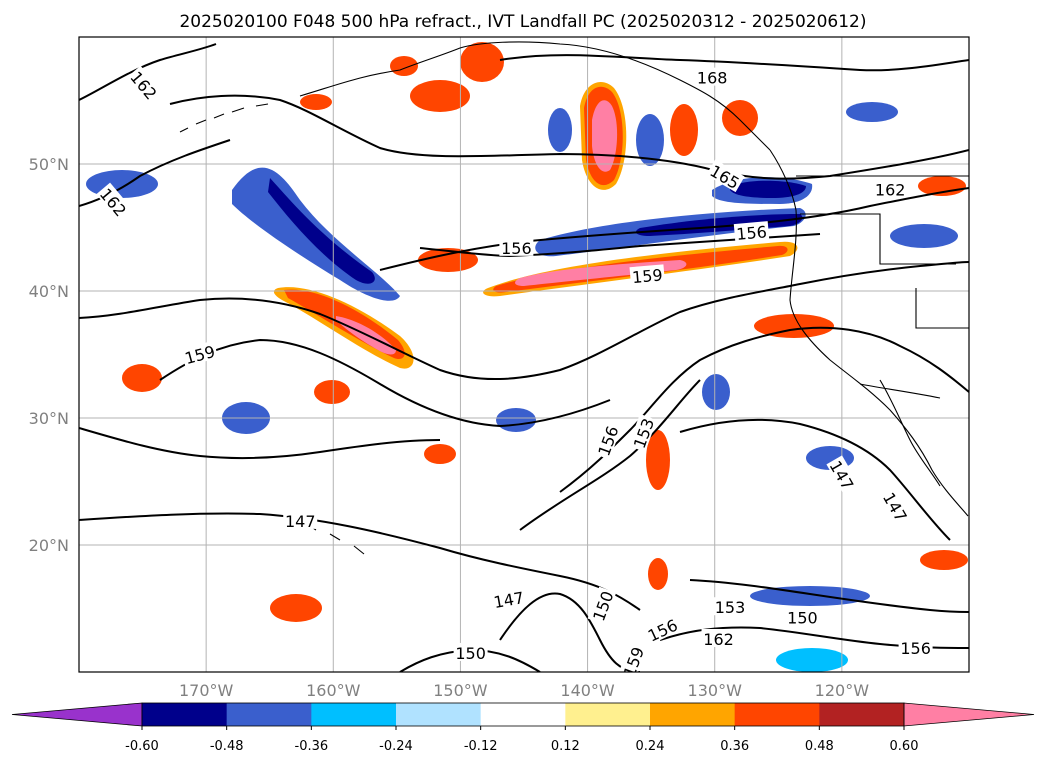  I want to click on lon-tick-label: 120°W, so click(842, 690).